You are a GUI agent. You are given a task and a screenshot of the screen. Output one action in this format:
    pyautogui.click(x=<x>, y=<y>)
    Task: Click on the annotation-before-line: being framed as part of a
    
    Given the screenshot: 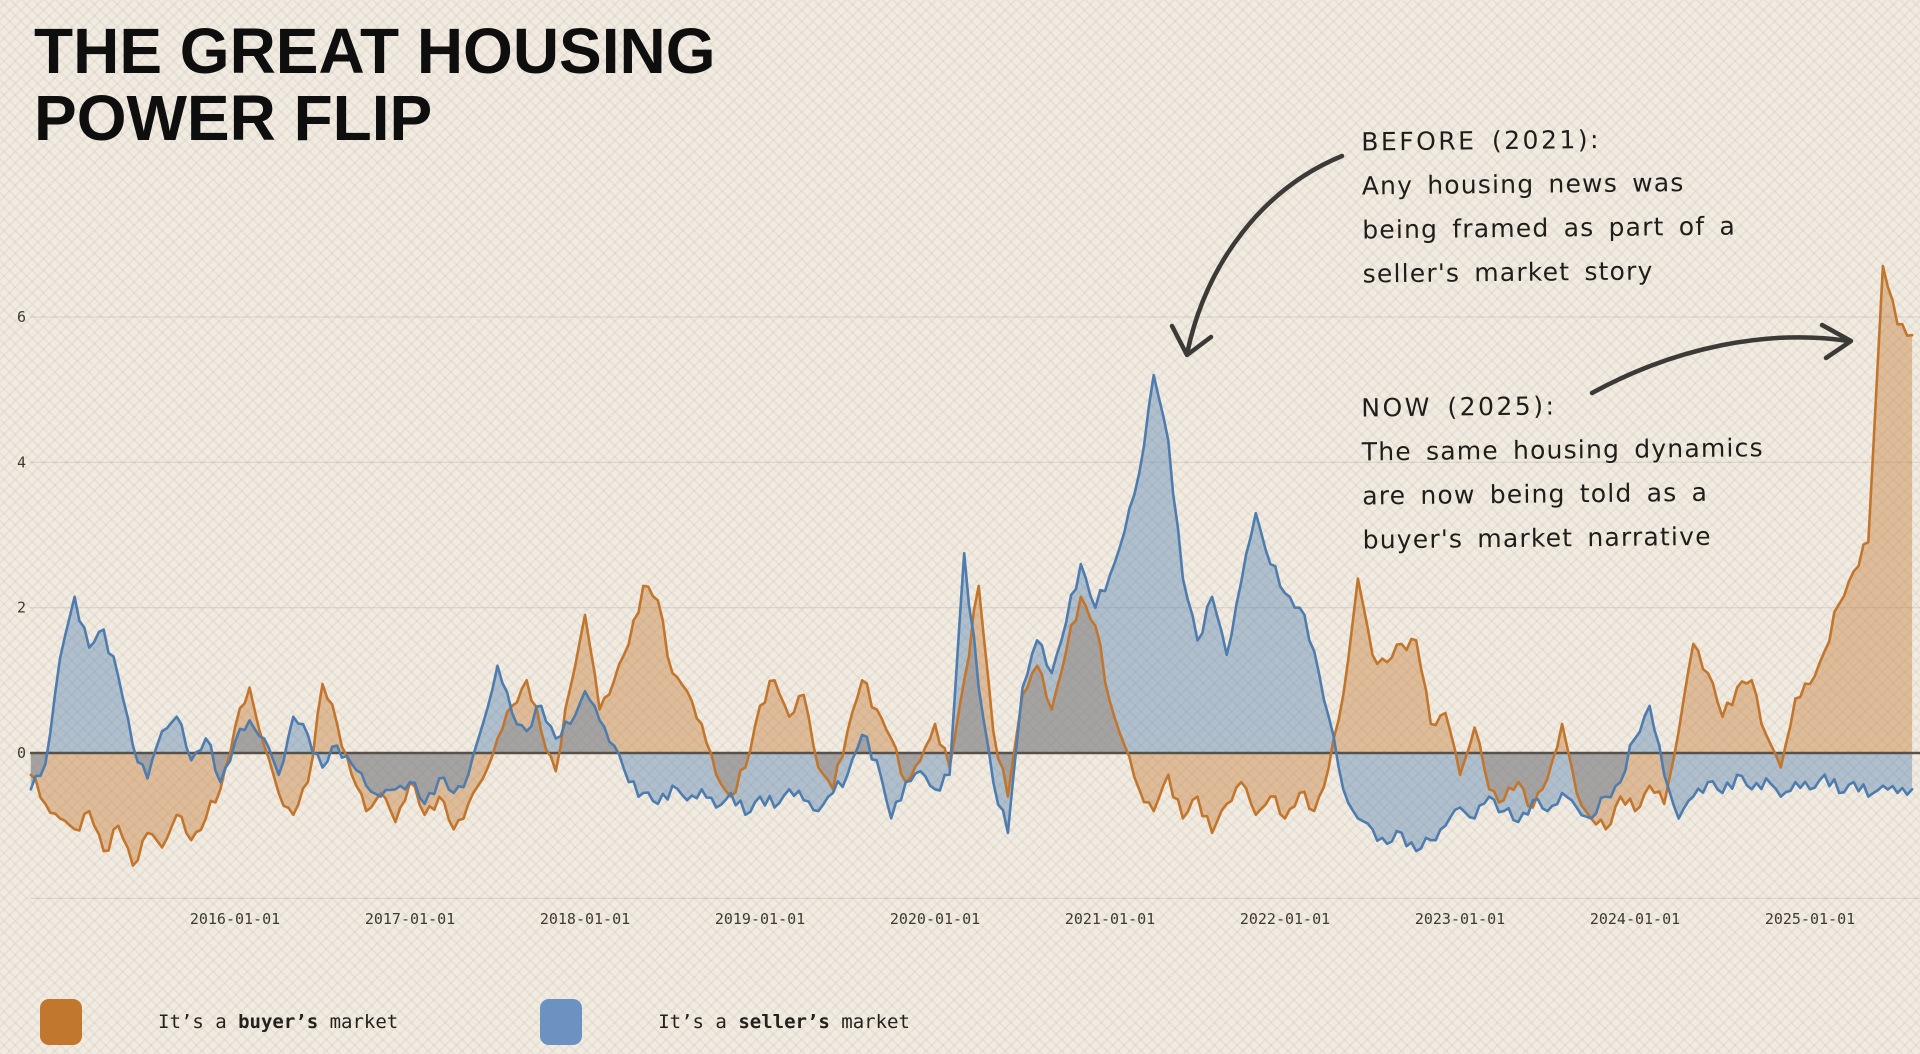 What is the action you would take?
    pyautogui.click(x=1549, y=228)
    